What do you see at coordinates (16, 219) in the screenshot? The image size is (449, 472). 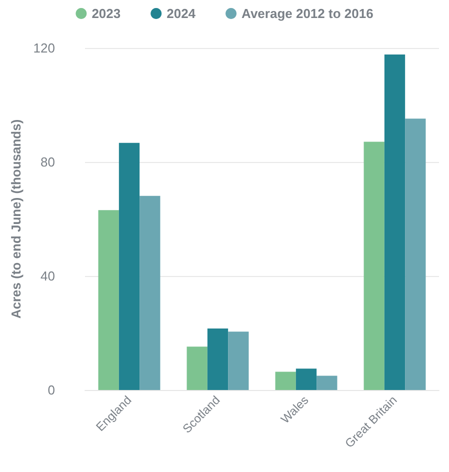 I see `y-axis-title: Acres (to end June) (thousands)` at bounding box center [16, 219].